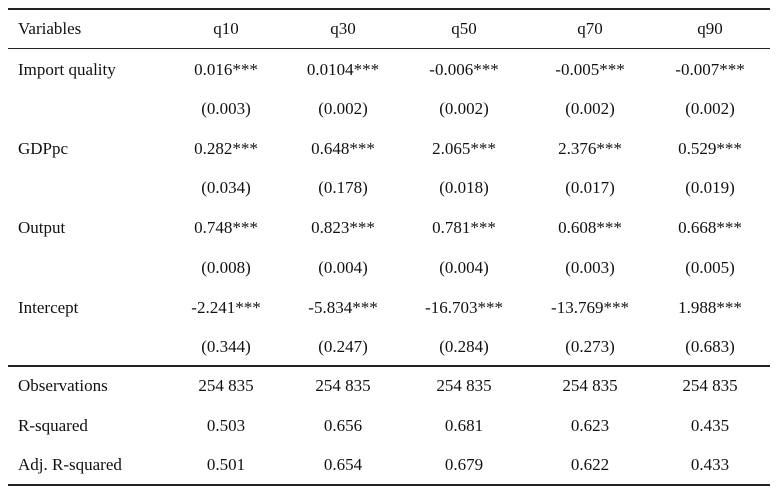 Image resolution: width=783 pixels, height=493 pixels. What do you see at coordinates (590, 148) in the screenshot?
I see `table-cell: 2.376***` at bounding box center [590, 148].